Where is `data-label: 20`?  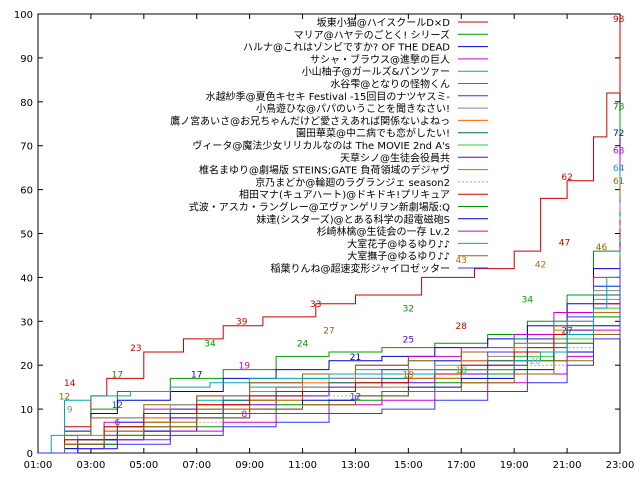
data-label: 20 is located at coordinates (536, 362).